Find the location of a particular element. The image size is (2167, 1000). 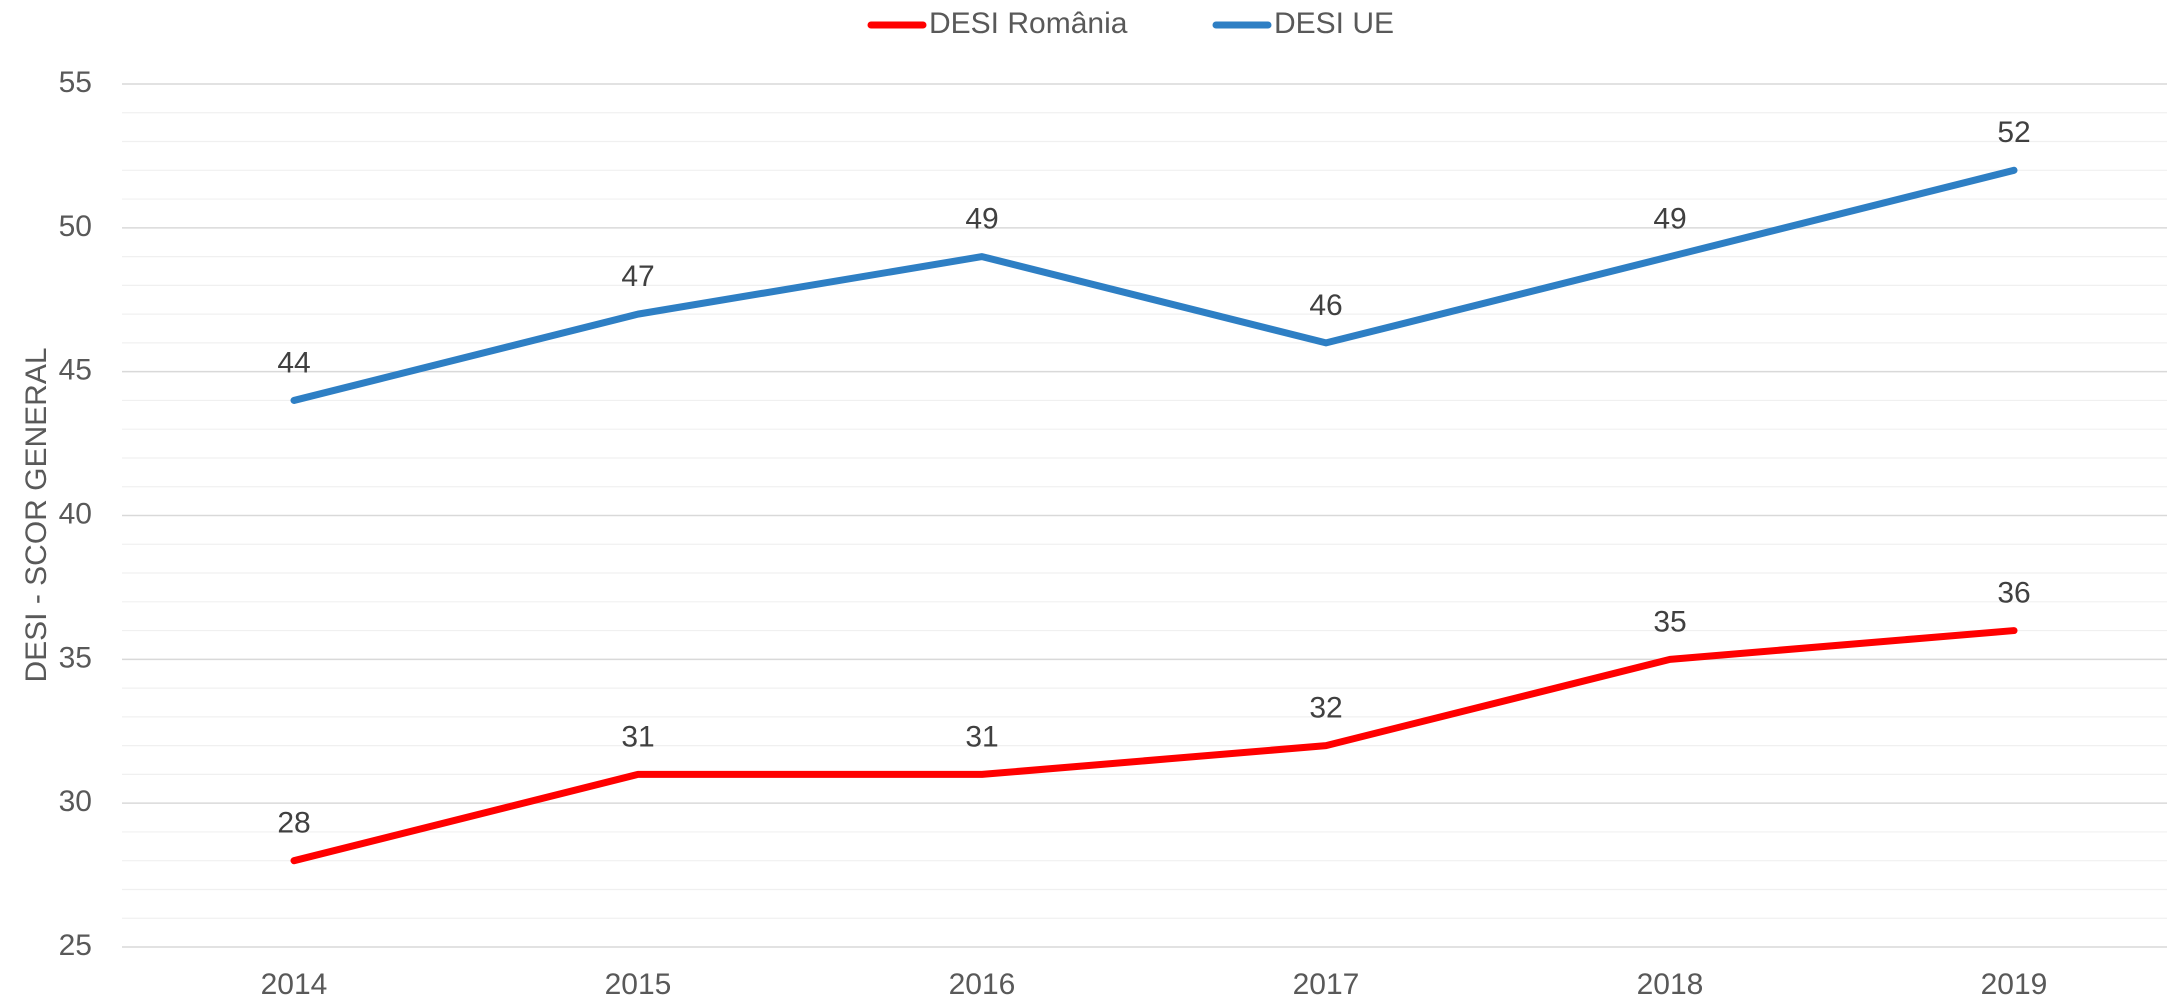

data-label: 47 is located at coordinates (637, 276).